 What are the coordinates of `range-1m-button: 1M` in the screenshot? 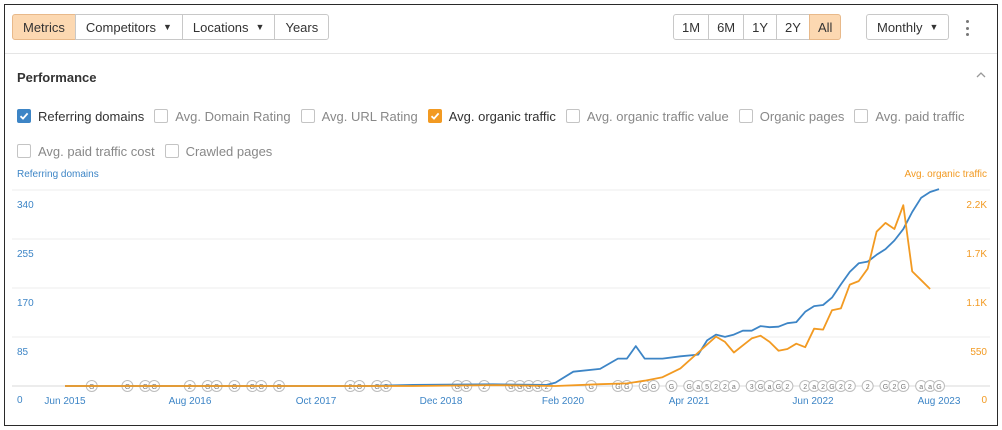 It's located at (691, 27).